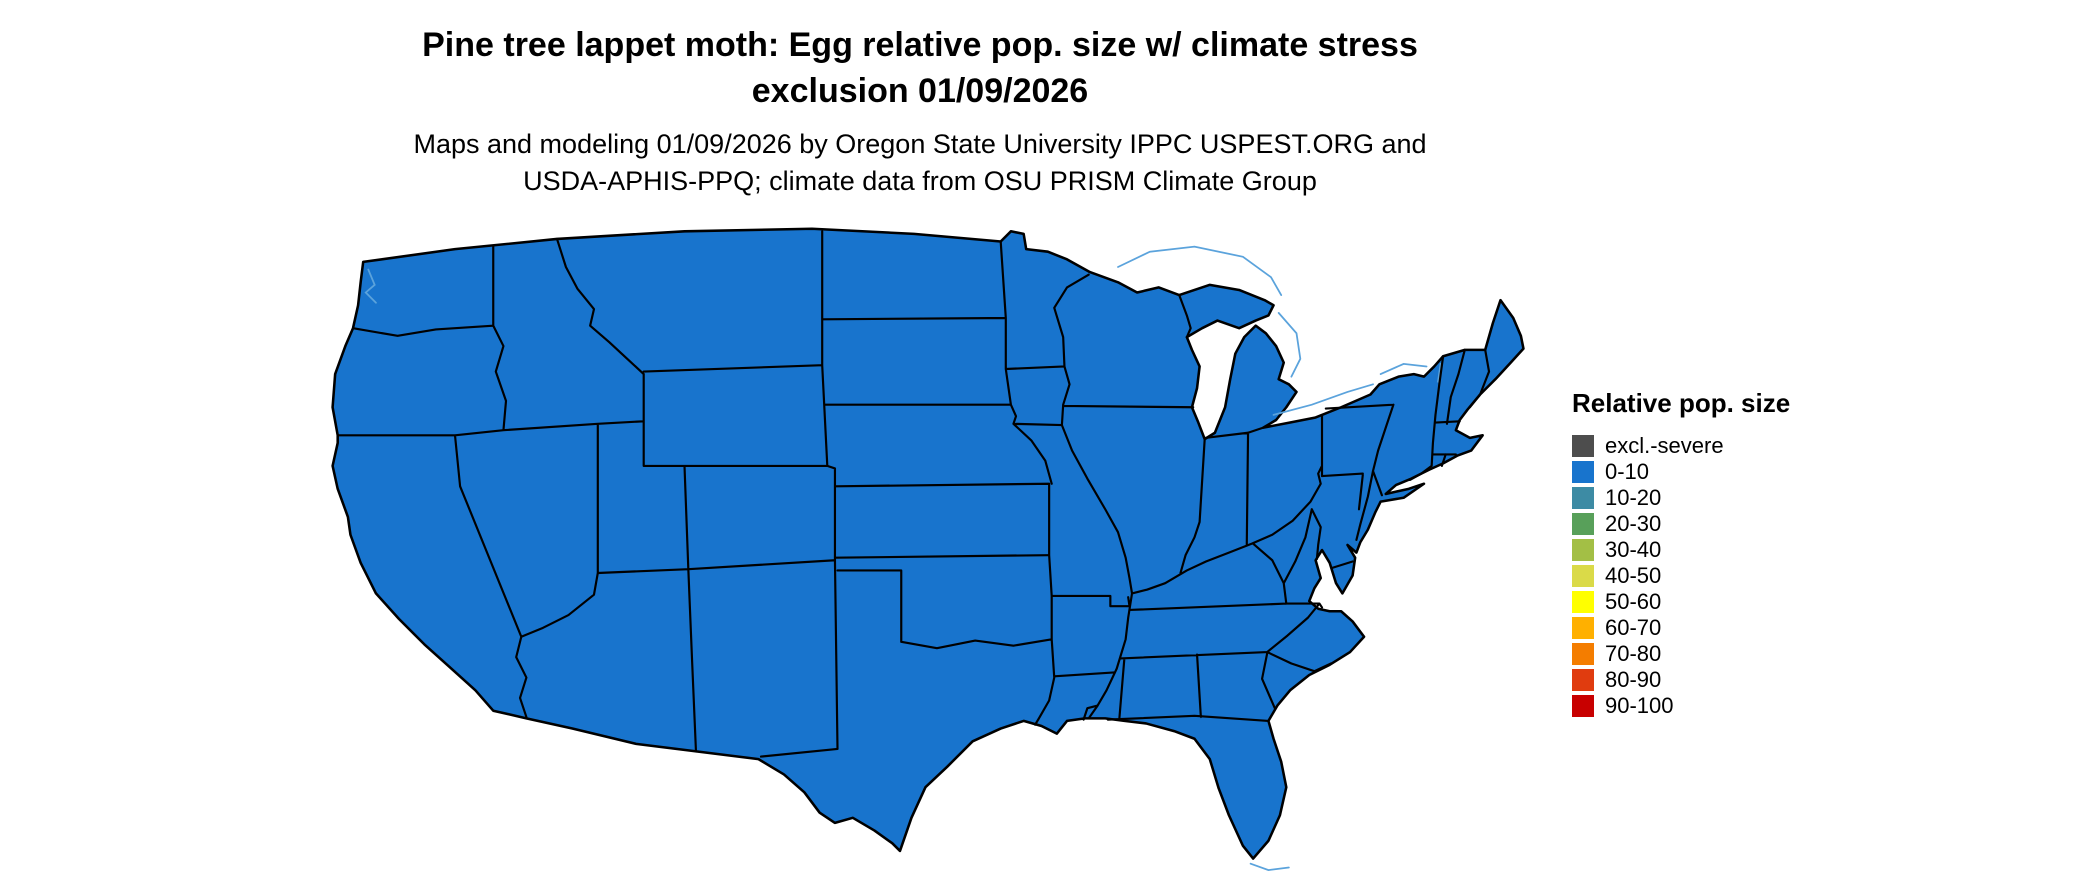 The width and height of the screenshot is (2100, 892). Describe the element at coordinates (1722, 471) in the screenshot. I see `legend-item: 0-10` at that location.